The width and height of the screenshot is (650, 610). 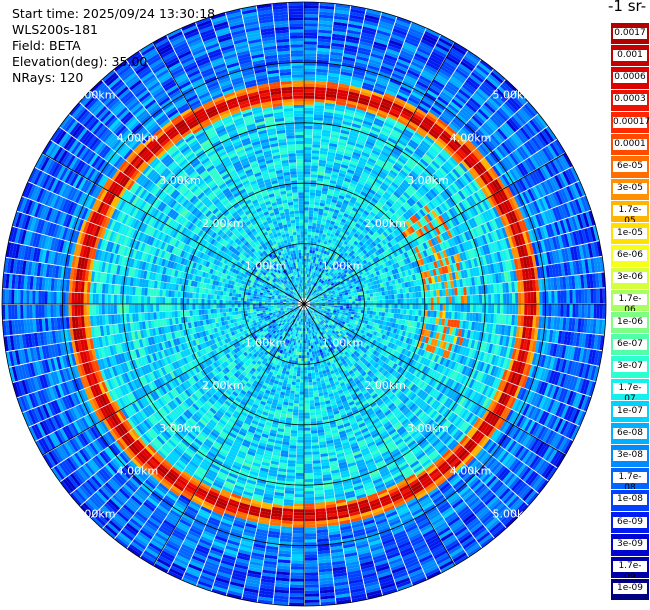 I want to click on colorbar-level: 3e-08, so click(x=630, y=455).